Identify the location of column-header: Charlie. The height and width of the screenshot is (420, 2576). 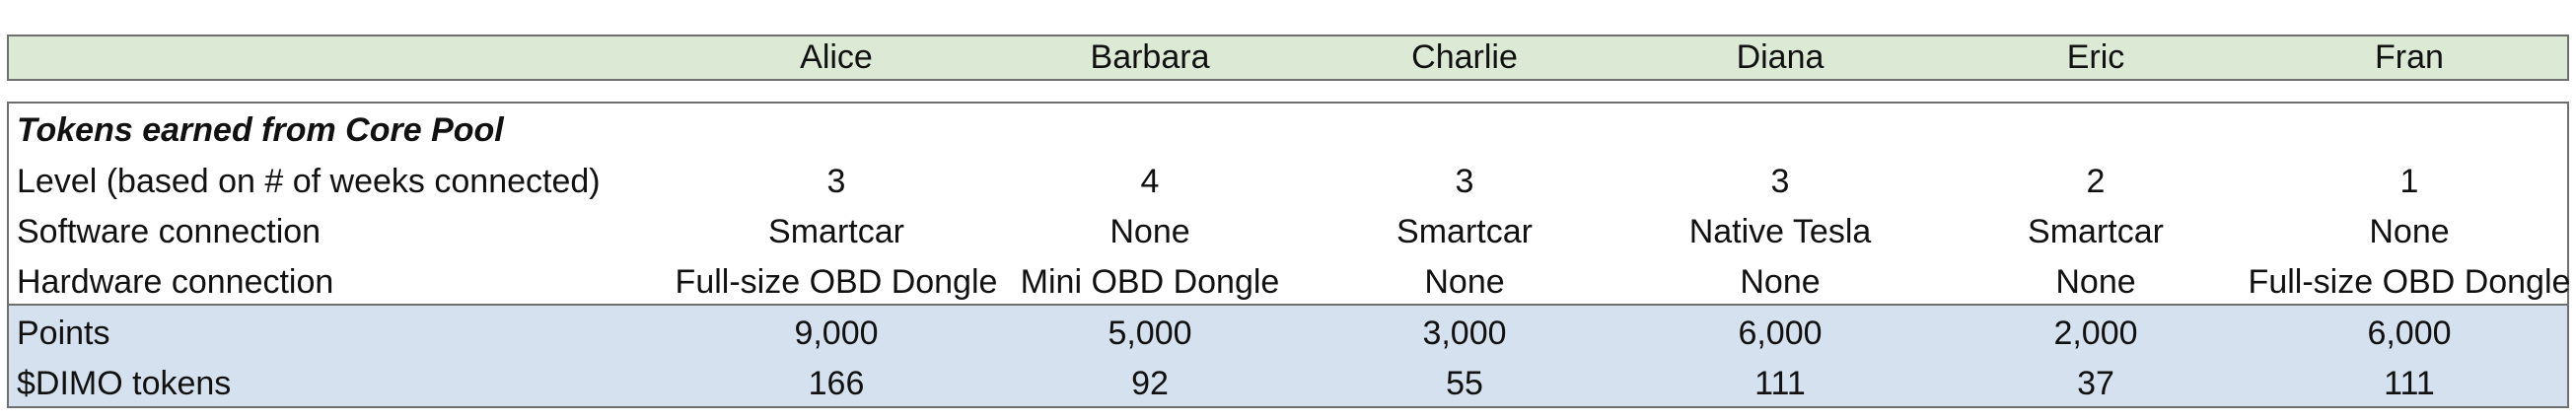
(1464, 57).